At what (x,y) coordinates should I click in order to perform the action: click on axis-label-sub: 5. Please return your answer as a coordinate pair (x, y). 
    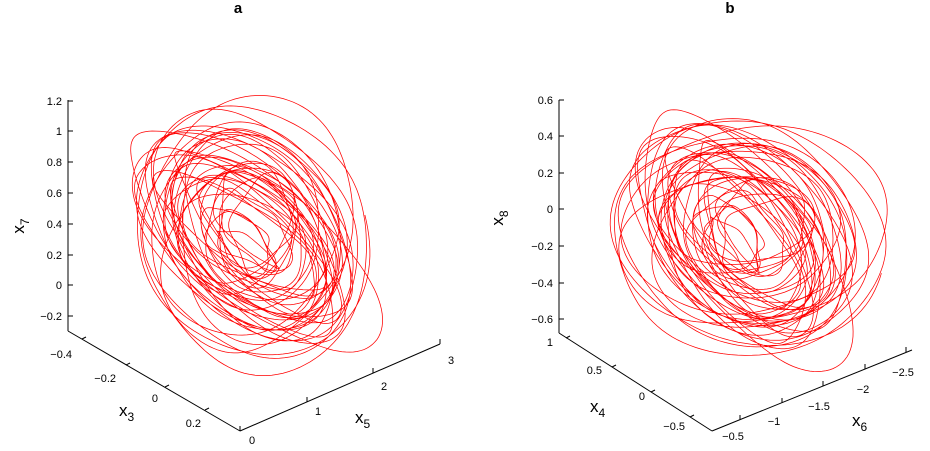
    Looking at the image, I should click on (367, 424).